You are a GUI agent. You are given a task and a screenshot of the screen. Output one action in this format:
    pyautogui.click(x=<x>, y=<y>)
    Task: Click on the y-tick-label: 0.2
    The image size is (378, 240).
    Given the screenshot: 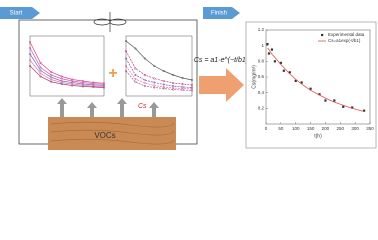 What is the action you would take?
    pyautogui.click(x=261, y=108)
    